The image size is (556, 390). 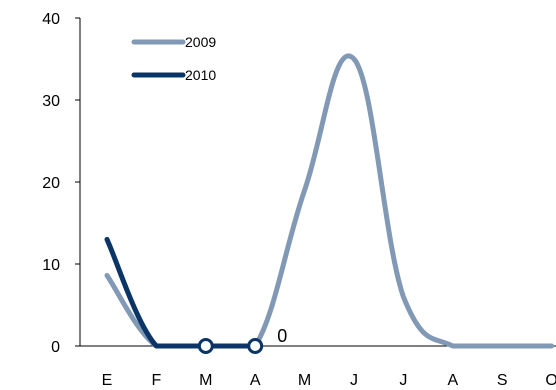 I want to click on data-label: 0, so click(x=282, y=336).